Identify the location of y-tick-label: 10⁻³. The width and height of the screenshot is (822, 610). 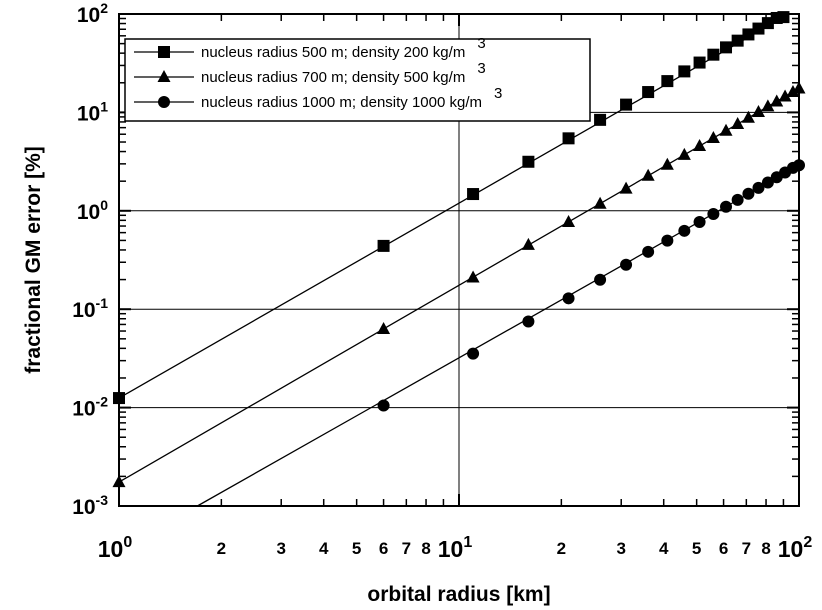
(90, 505).